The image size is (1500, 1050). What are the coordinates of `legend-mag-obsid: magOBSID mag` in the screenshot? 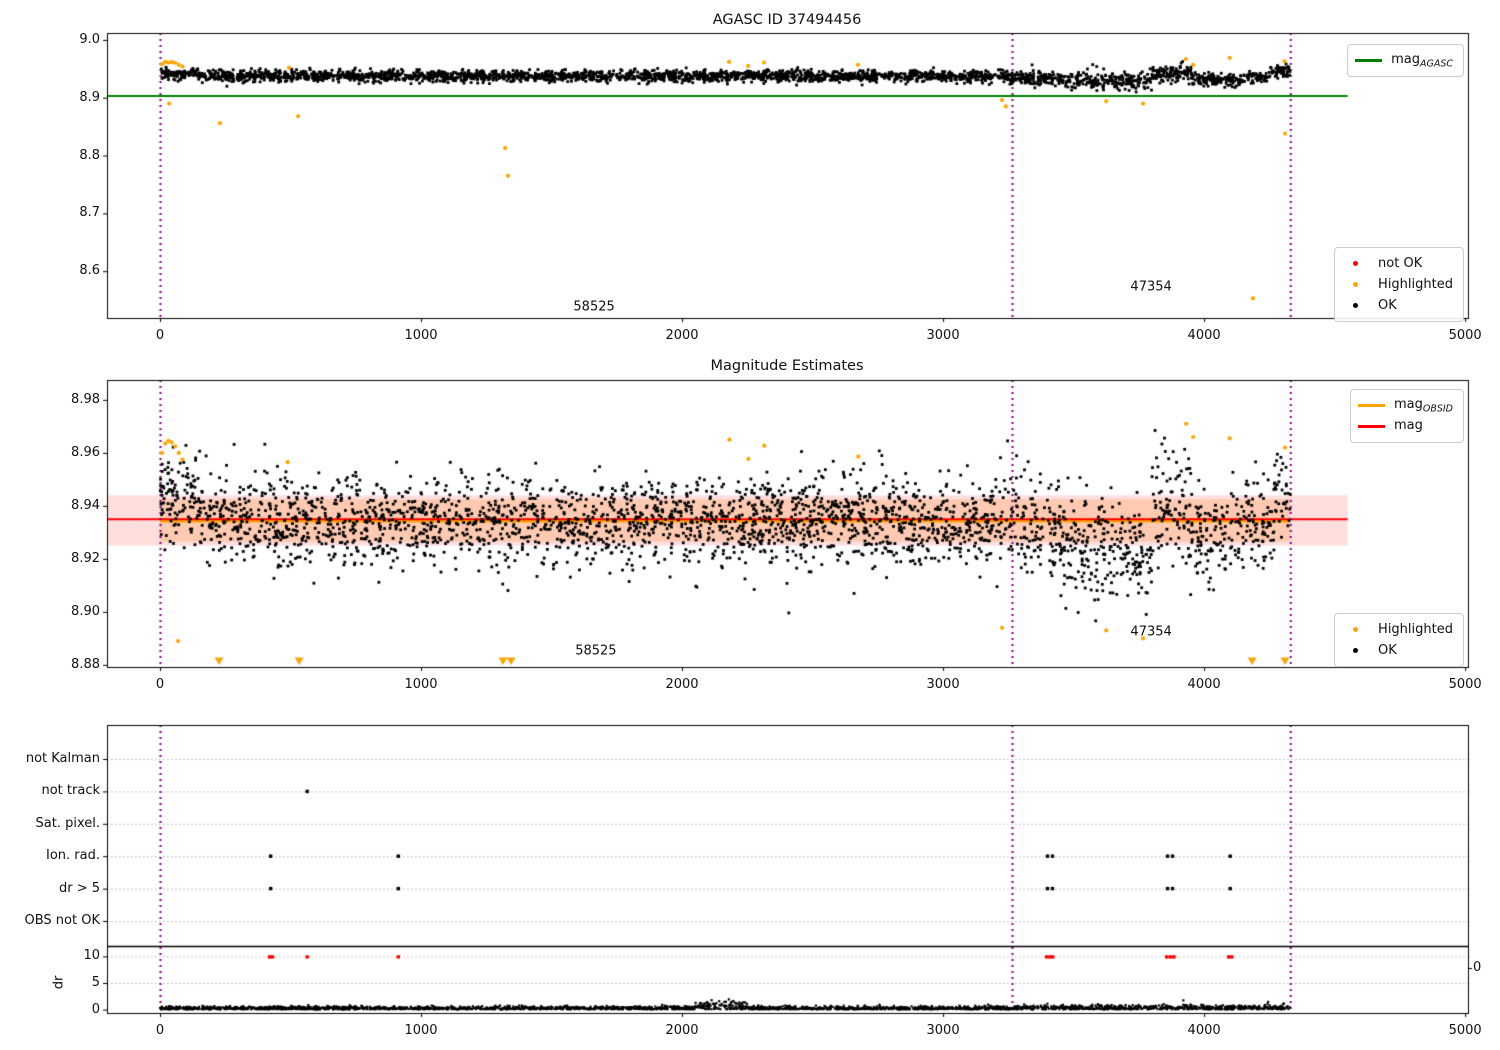 It's located at (1406, 416).